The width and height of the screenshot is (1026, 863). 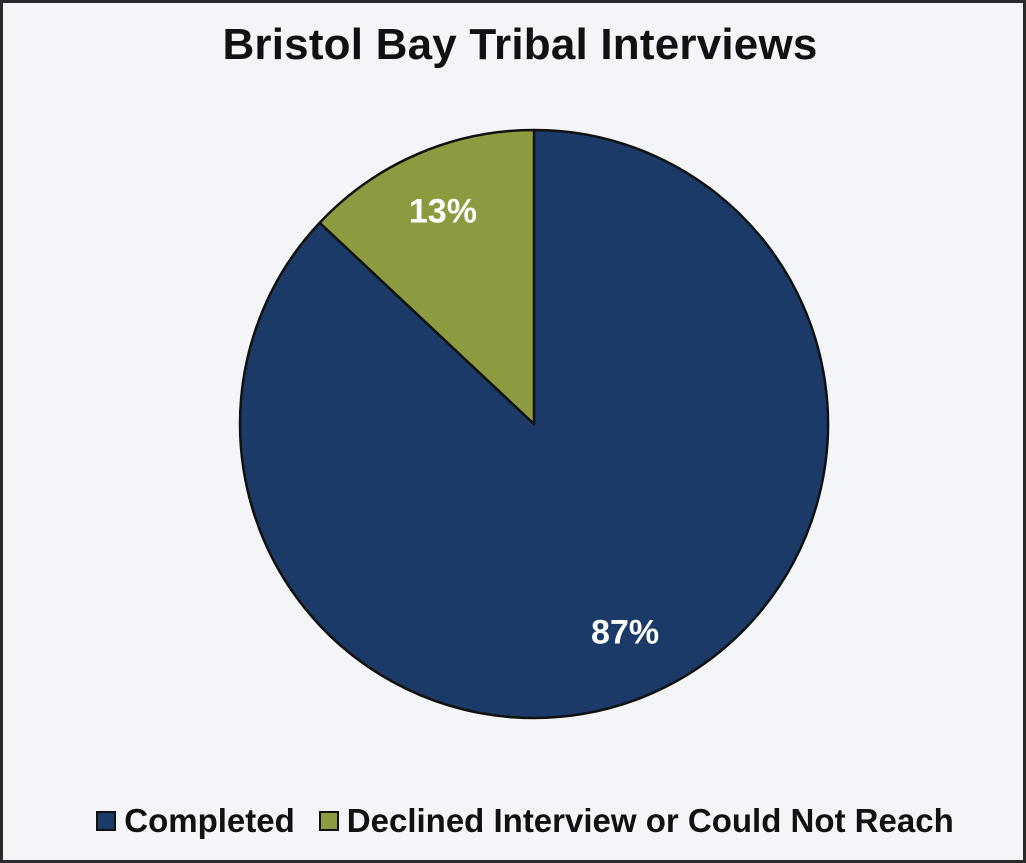 I want to click on data-label-87-percent: 87%, so click(x=625, y=632).